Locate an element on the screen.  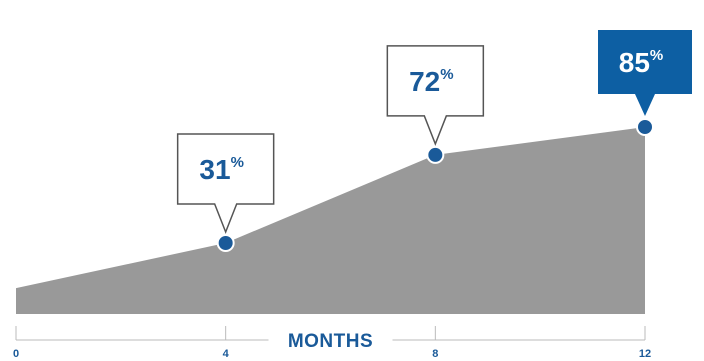
x-axis-title: MONTHS is located at coordinates (330, 341).